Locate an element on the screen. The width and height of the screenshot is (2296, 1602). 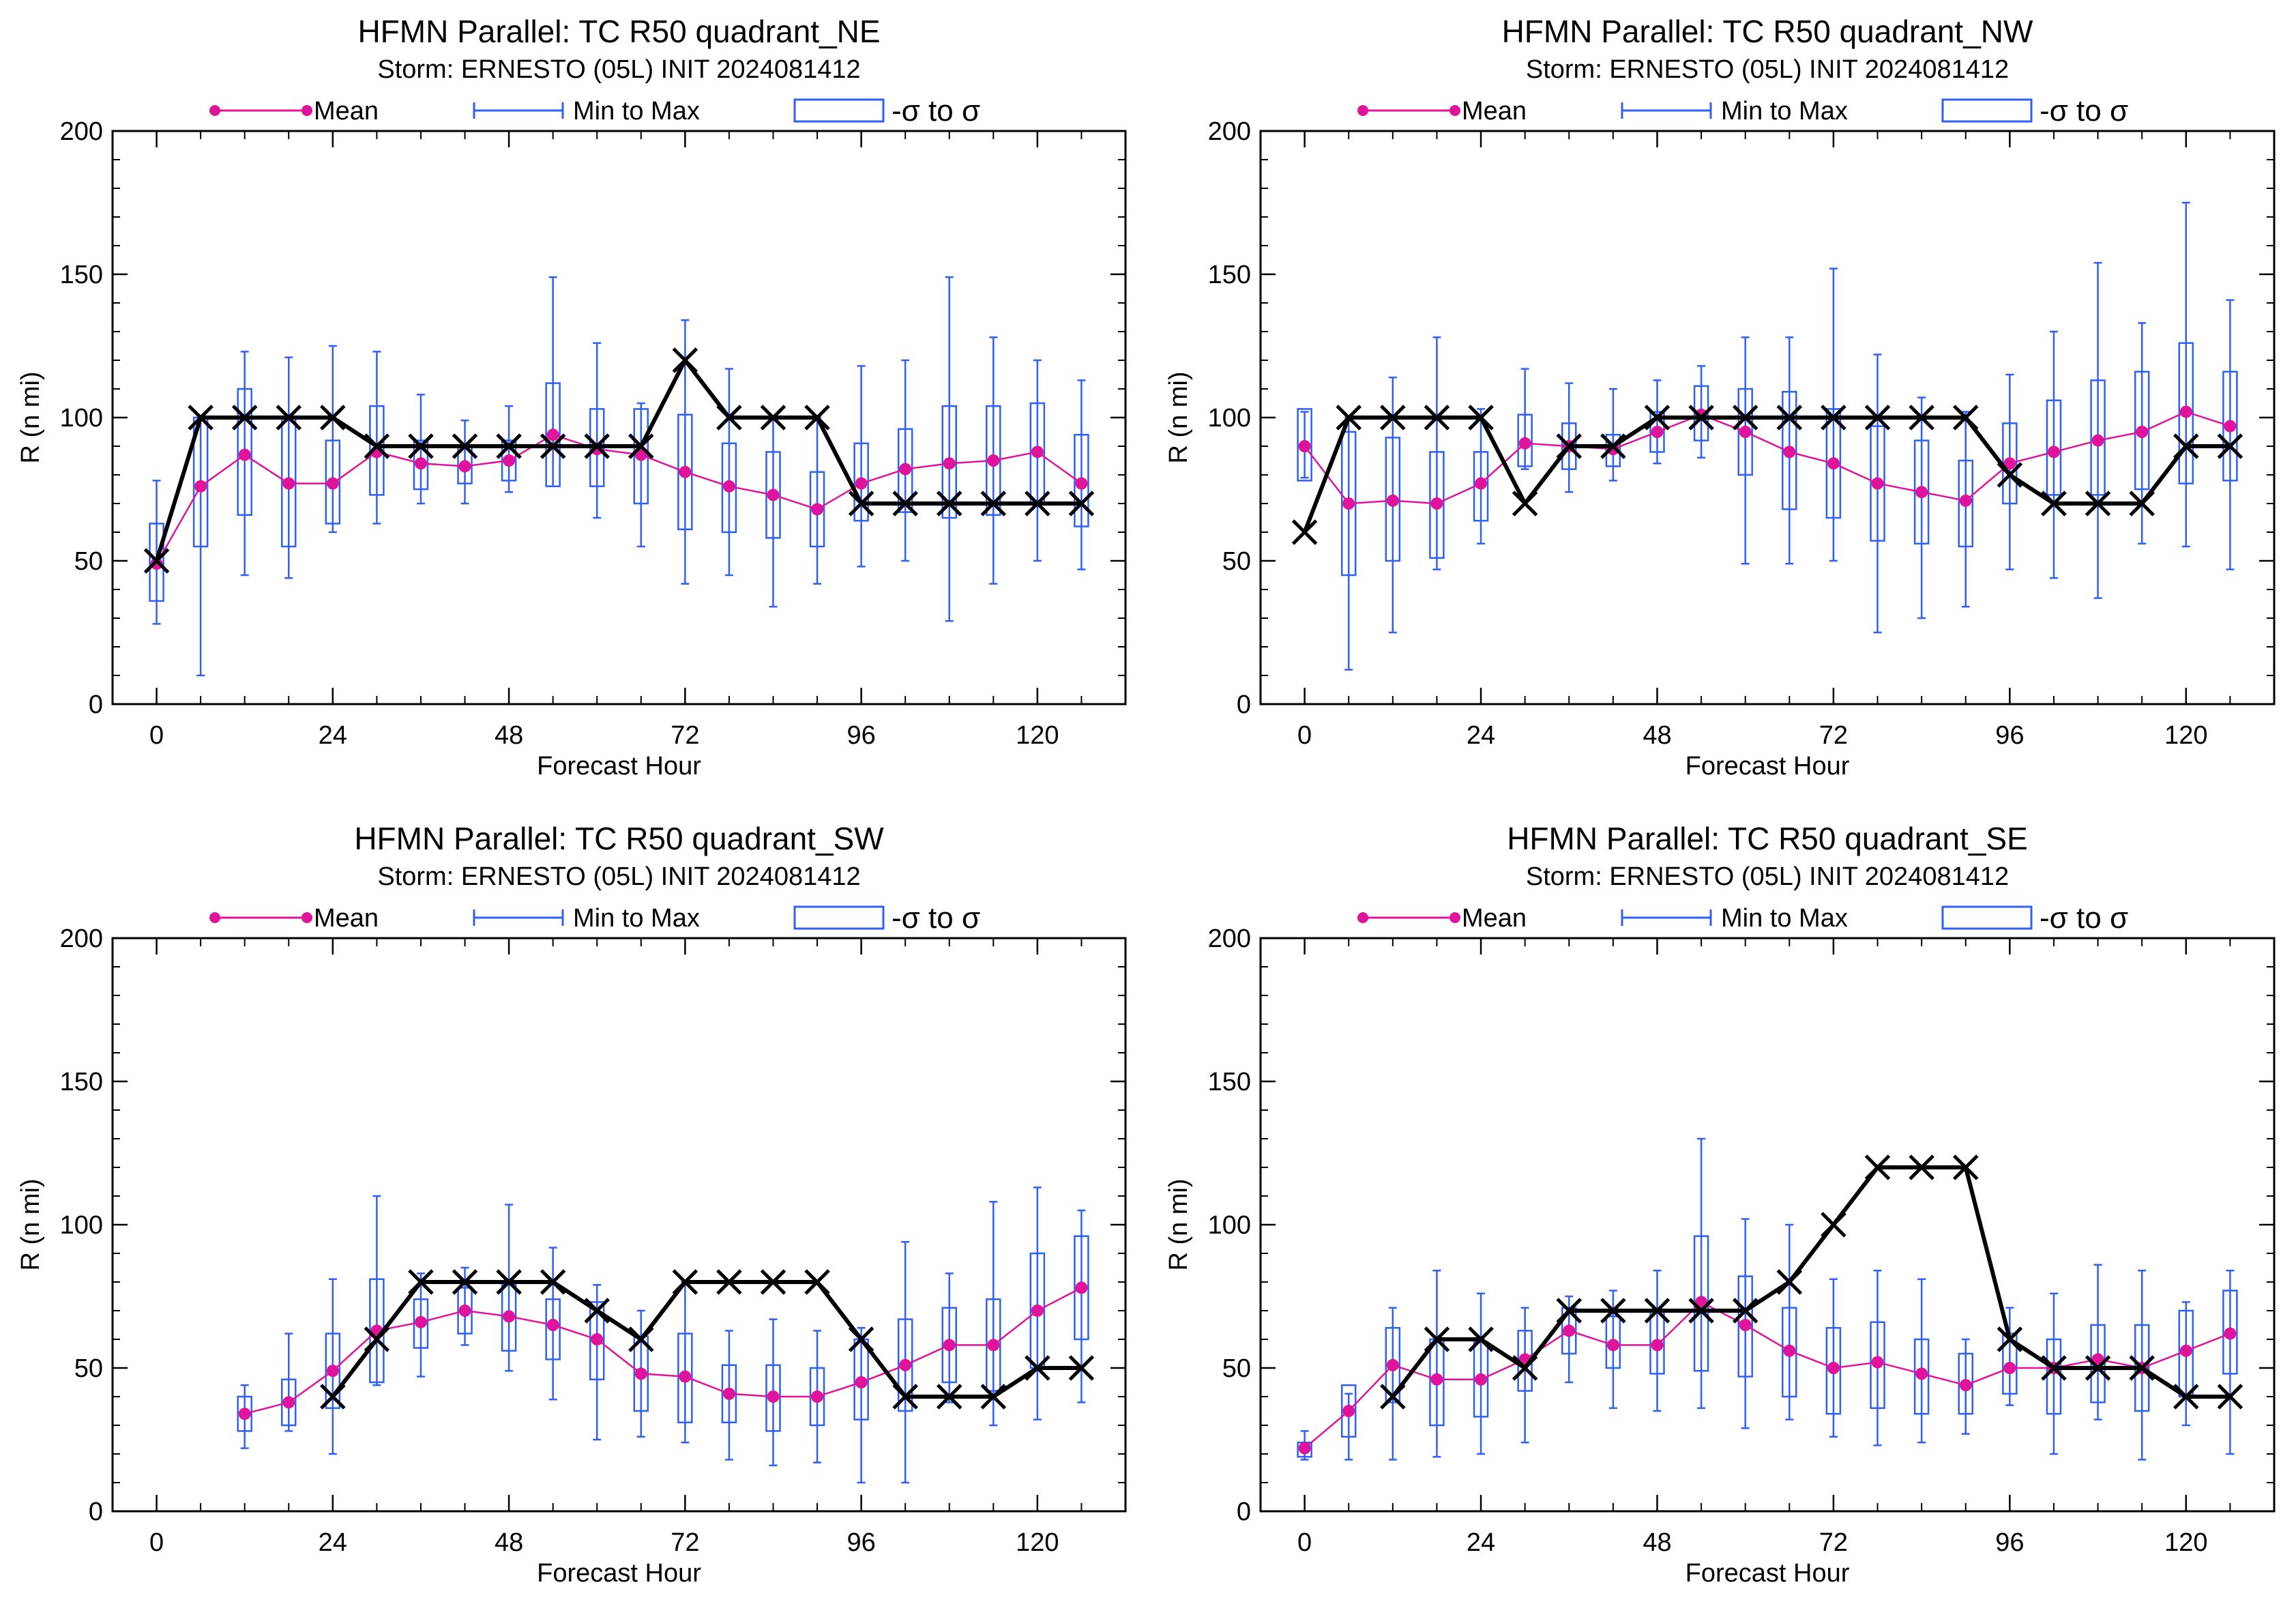
legend-sigma-label: -σ to σ is located at coordinates (2084, 918).